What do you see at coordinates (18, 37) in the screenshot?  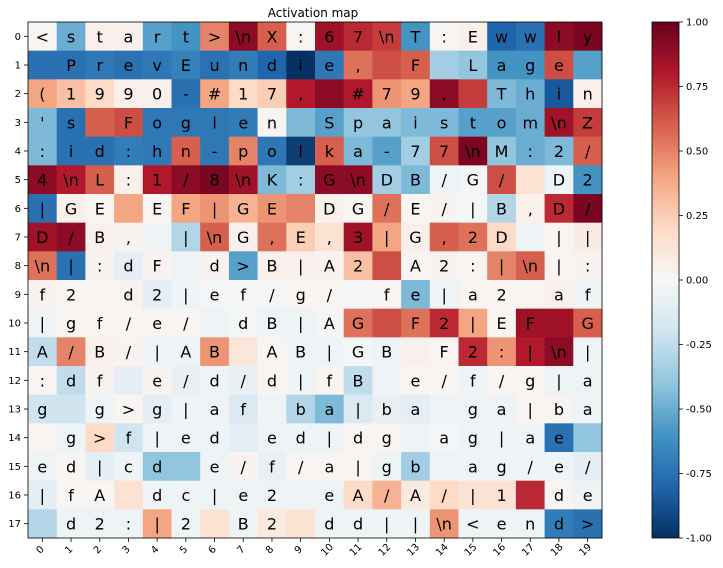 I see `y-tick-label: 0` at bounding box center [18, 37].